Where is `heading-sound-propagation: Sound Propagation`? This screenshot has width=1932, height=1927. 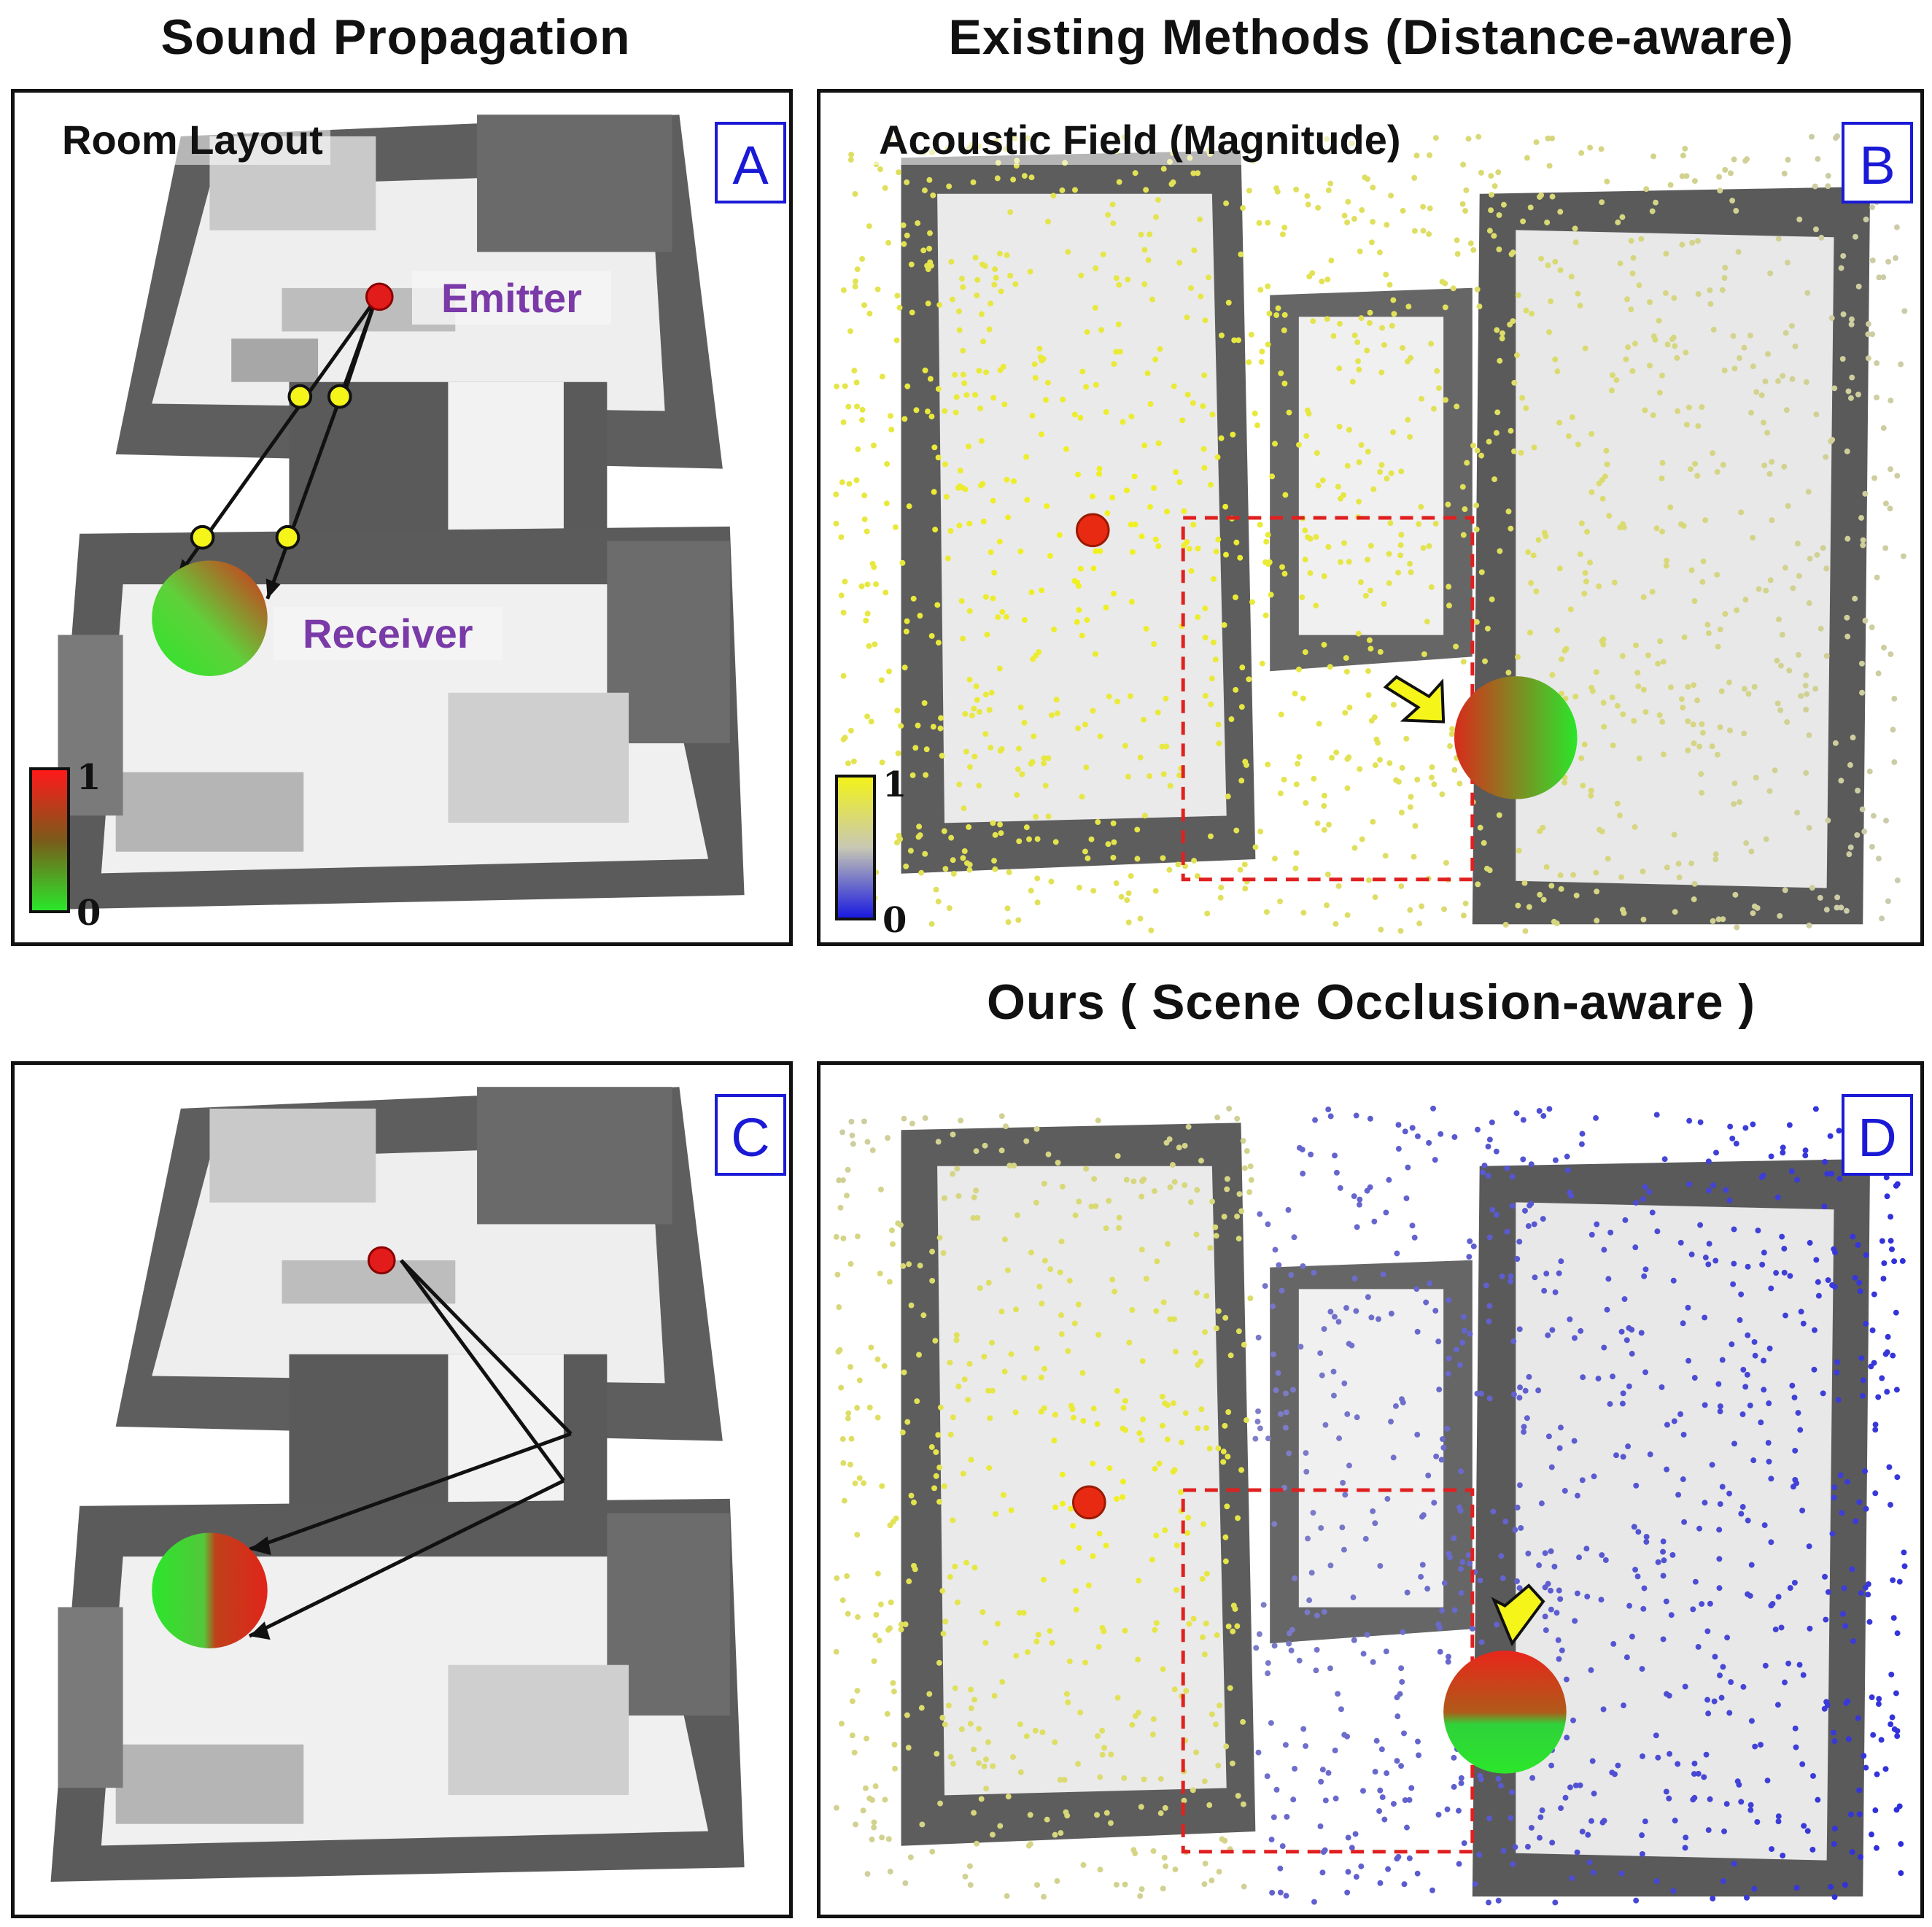
heading-sound-propagation: Sound Propagation is located at coordinates (396, 37).